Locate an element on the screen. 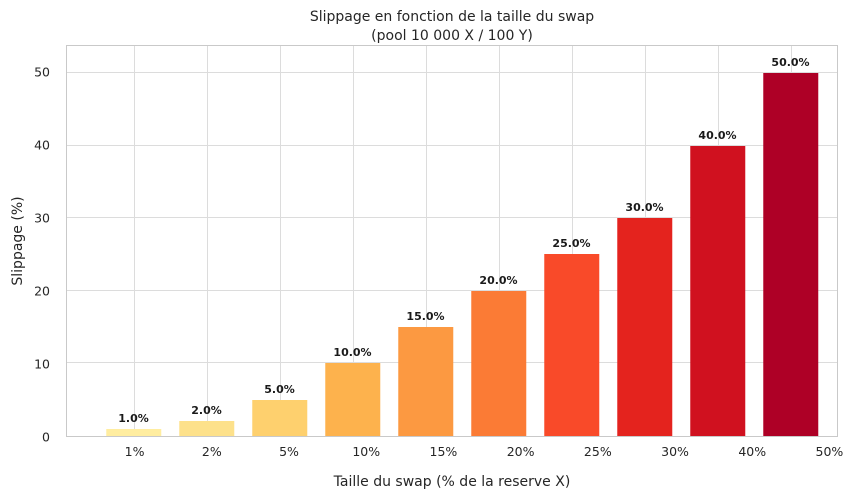 The width and height of the screenshot is (852, 502). bar-value-label: 50.0% is located at coordinates (790, 62).